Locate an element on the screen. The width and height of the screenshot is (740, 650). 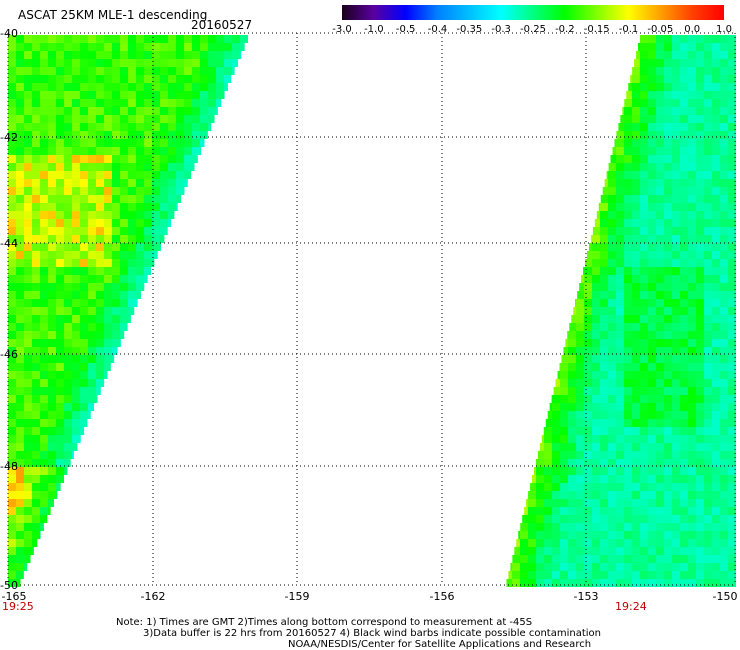
latitude-label: -48 is located at coordinates (9, 466).